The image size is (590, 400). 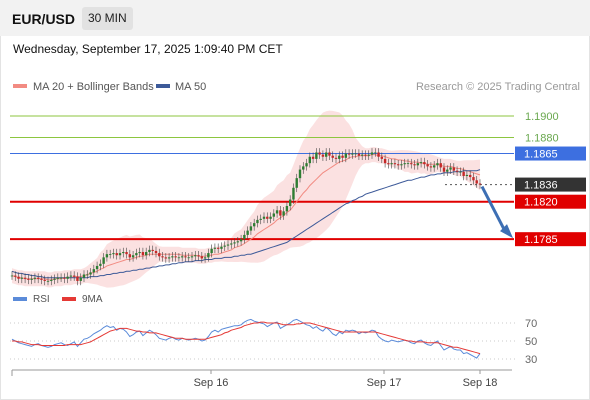 I want to click on level-box-1.1820, so click(x=550, y=201).